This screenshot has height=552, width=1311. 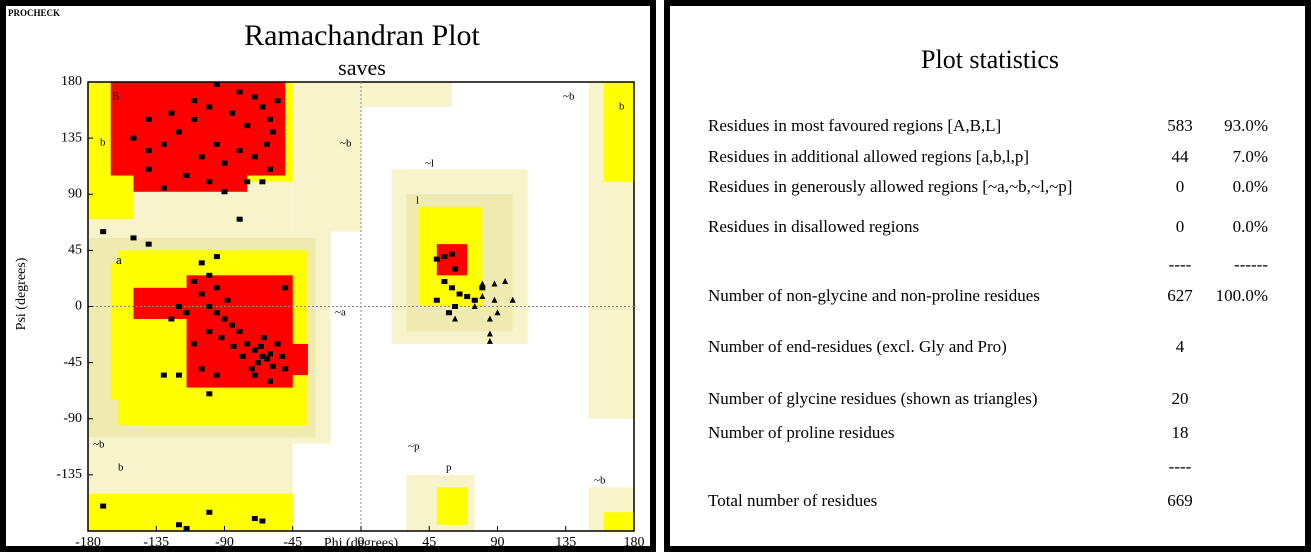 I want to click on row-count: 669, so click(x=1180, y=500).